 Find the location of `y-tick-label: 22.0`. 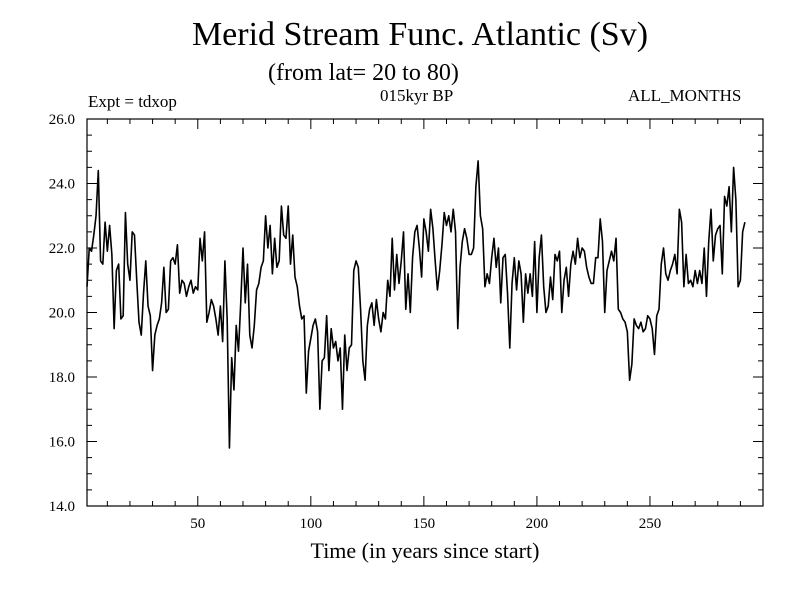

y-tick-label: 22.0 is located at coordinates (62, 249).